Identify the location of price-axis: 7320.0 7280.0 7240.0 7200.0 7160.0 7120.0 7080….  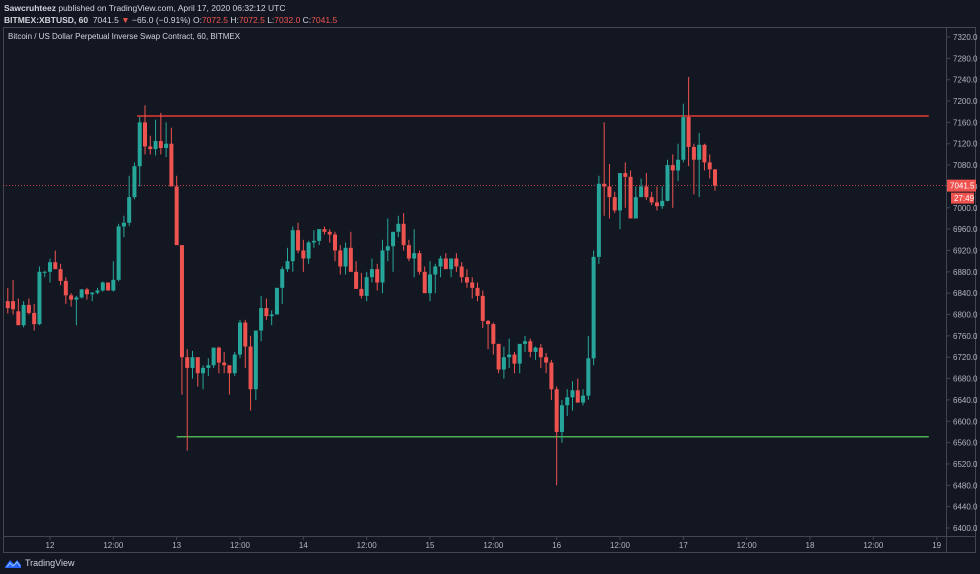
(962, 283).